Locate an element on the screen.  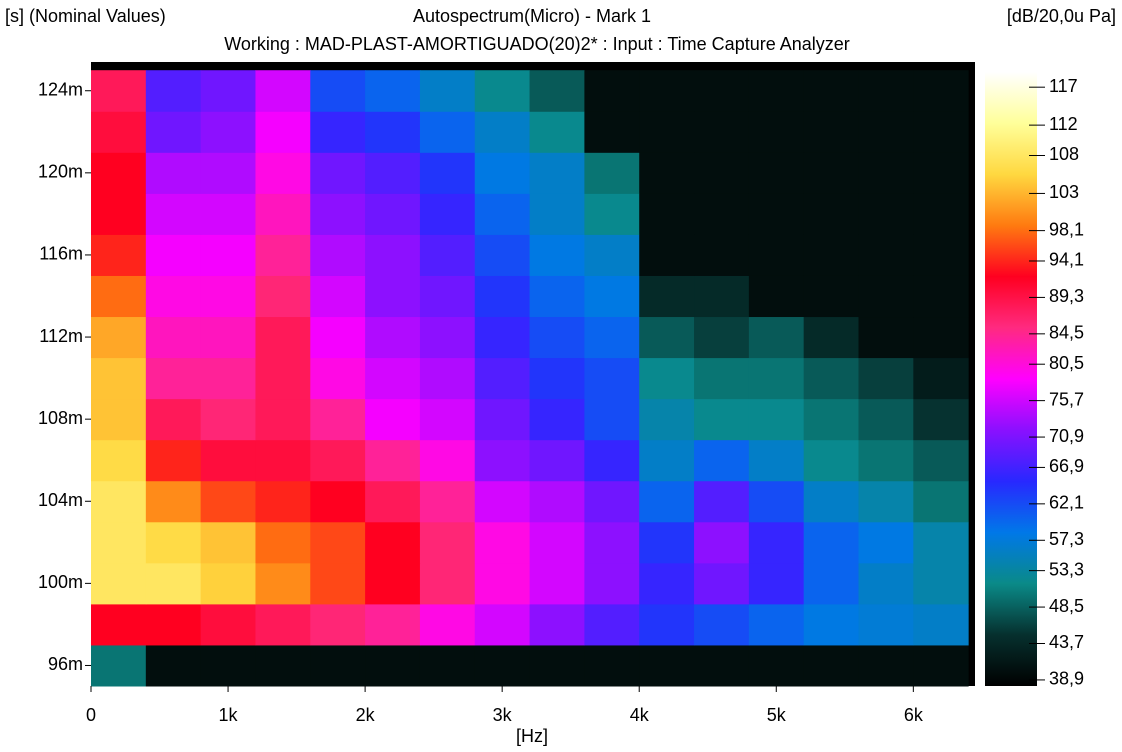
colorbar-tick-label: 57,3 is located at coordinates (1066, 539).